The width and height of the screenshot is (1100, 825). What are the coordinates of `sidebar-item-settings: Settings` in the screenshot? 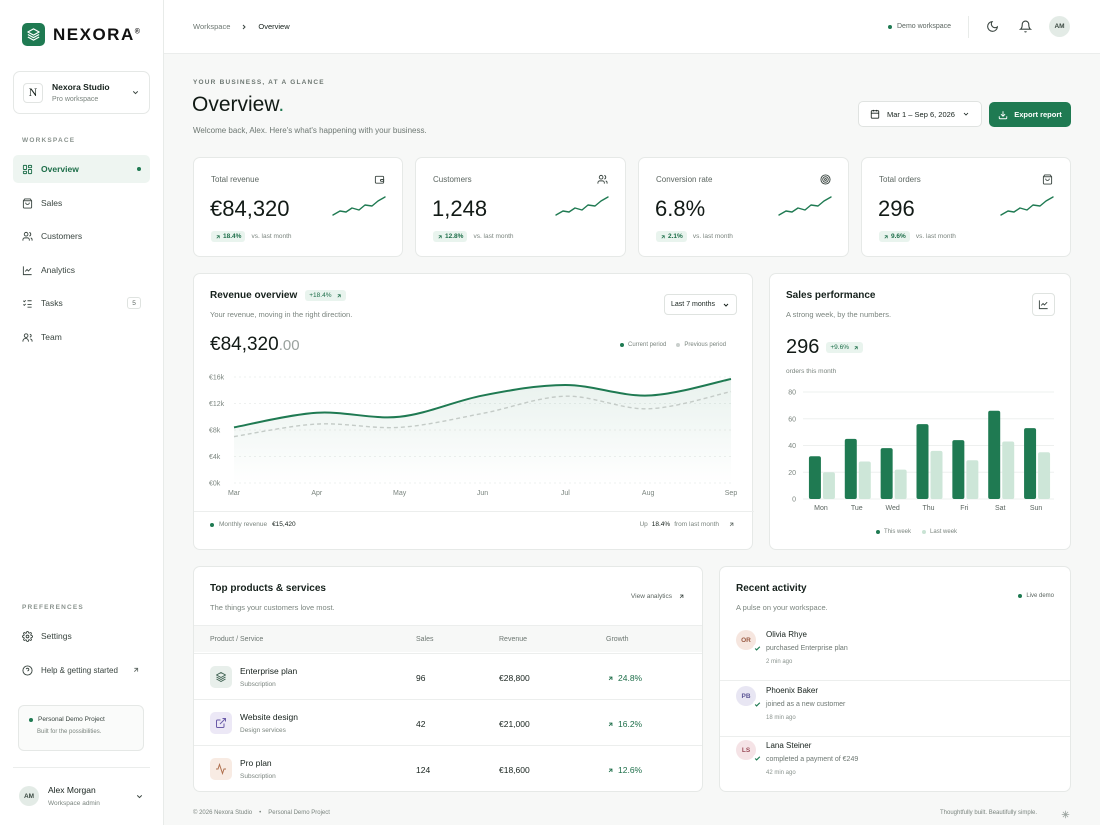 It's located at (81, 636).